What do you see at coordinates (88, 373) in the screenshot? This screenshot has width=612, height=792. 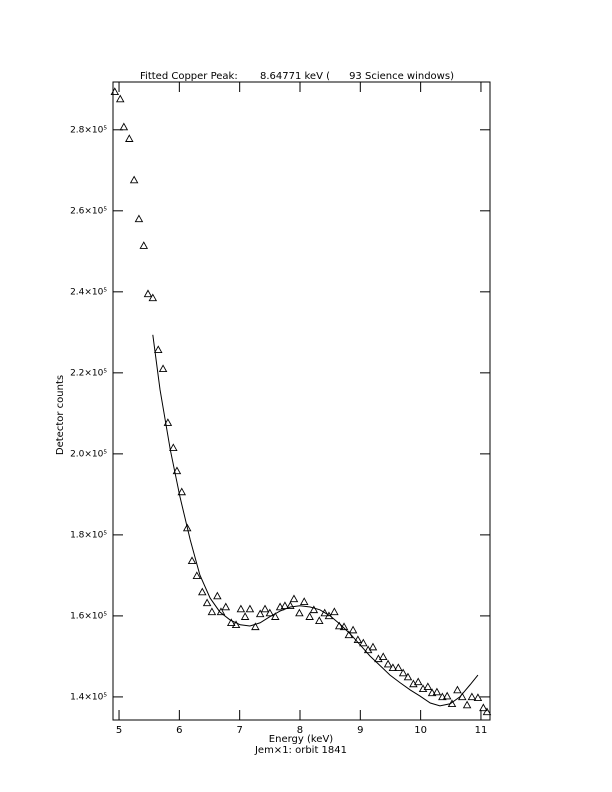 I see `y-tick-label: 2.2×10⁵` at bounding box center [88, 373].